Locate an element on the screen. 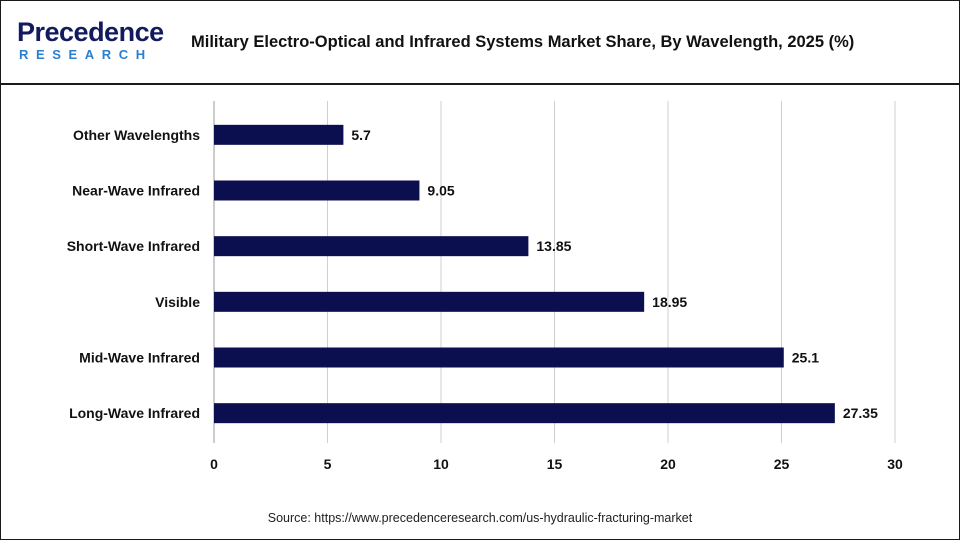 This screenshot has width=960, height=540. brand-logo: Precedence RESEARCH is located at coordinates (92, 41).